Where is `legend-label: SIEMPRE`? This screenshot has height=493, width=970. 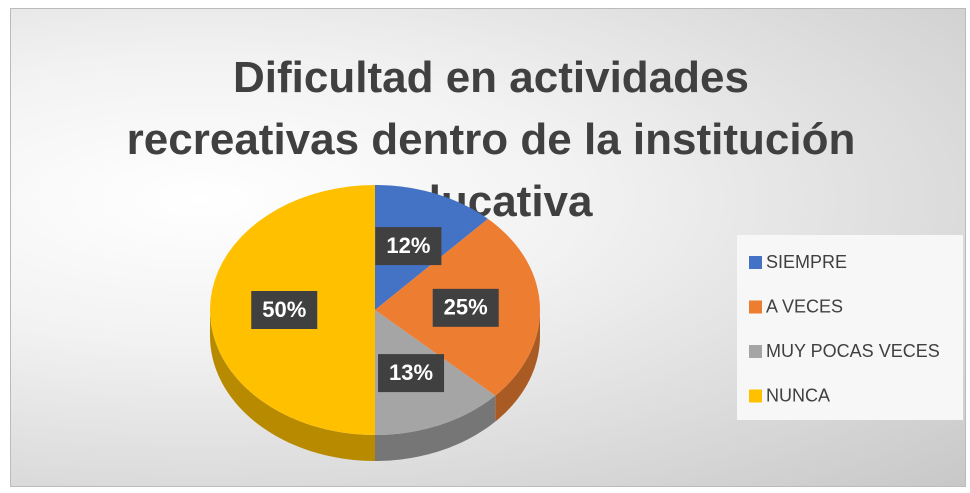 legend-label: SIEMPRE is located at coordinates (806, 262).